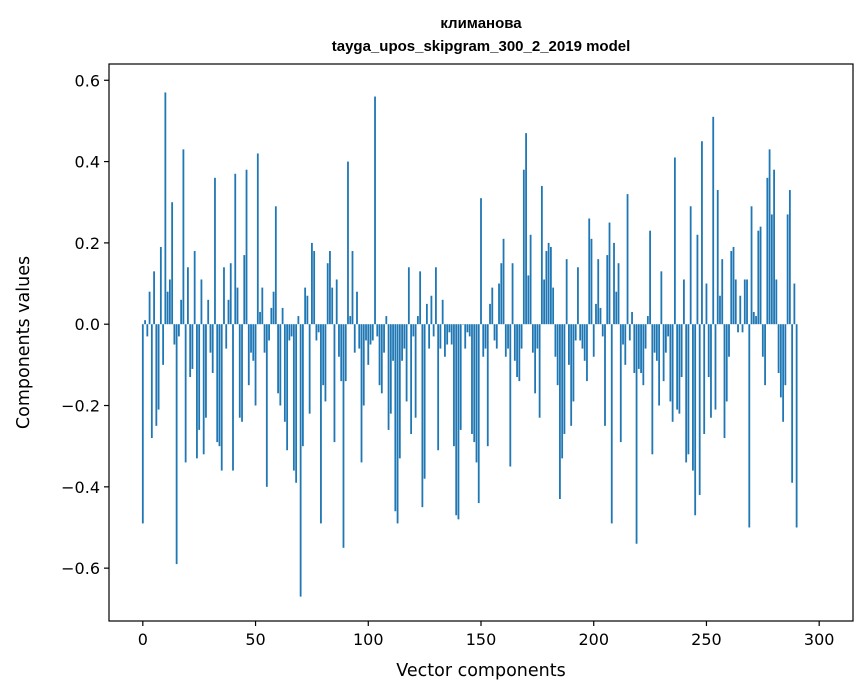 This screenshot has width=867, height=696. Describe the element at coordinates (481, 46) in the screenshot. I see `chart-subtitle: tayga_upos_skipgram_300_2_2019 model` at that location.